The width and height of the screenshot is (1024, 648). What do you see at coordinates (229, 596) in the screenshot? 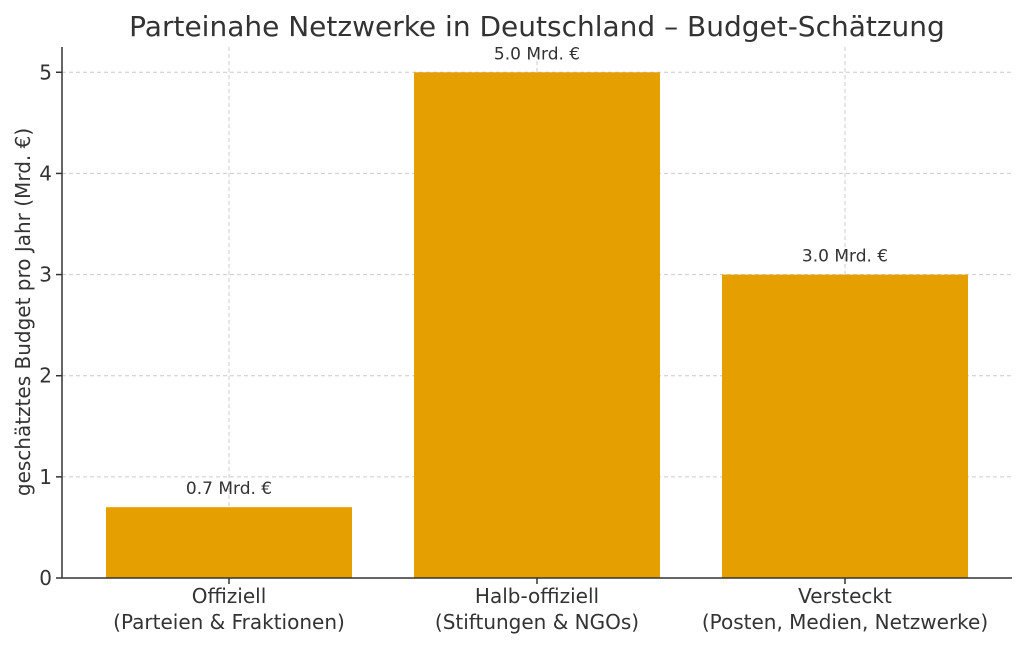
I see `x-tick-label: Offiziell` at bounding box center [229, 596].